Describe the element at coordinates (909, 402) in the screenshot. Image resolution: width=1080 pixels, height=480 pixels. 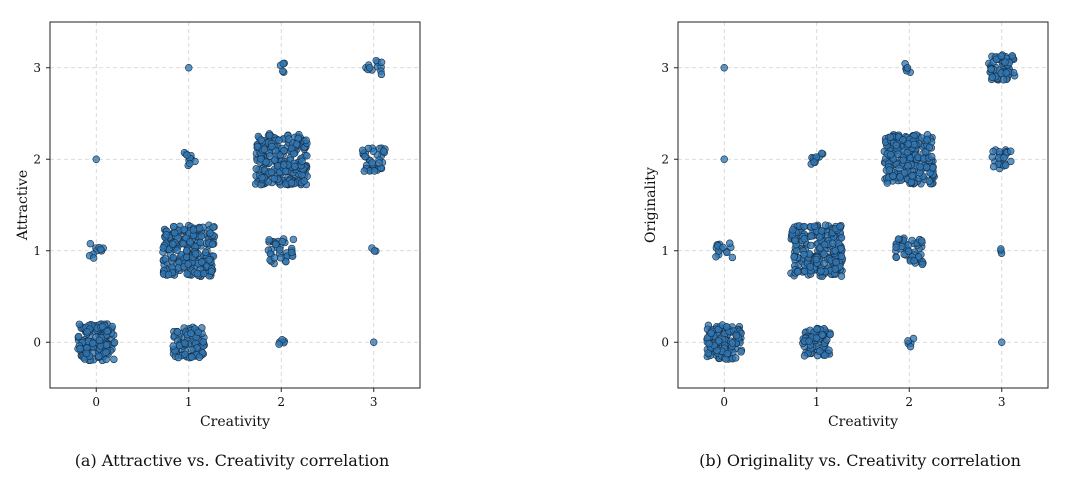
I see `x-tick-label: 2` at that location.